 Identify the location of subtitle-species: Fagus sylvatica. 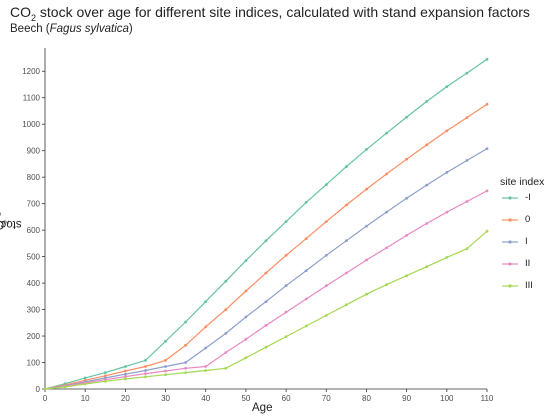
(89, 29).